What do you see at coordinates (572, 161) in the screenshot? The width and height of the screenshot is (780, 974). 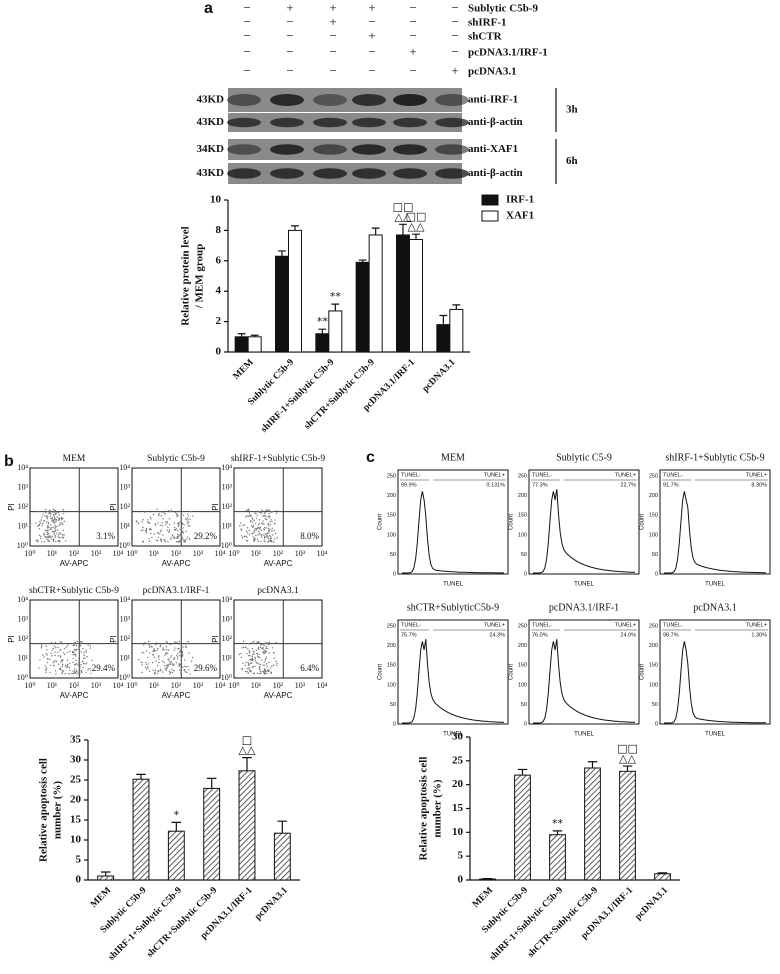 I see `time-label: 6h` at bounding box center [572, 161].